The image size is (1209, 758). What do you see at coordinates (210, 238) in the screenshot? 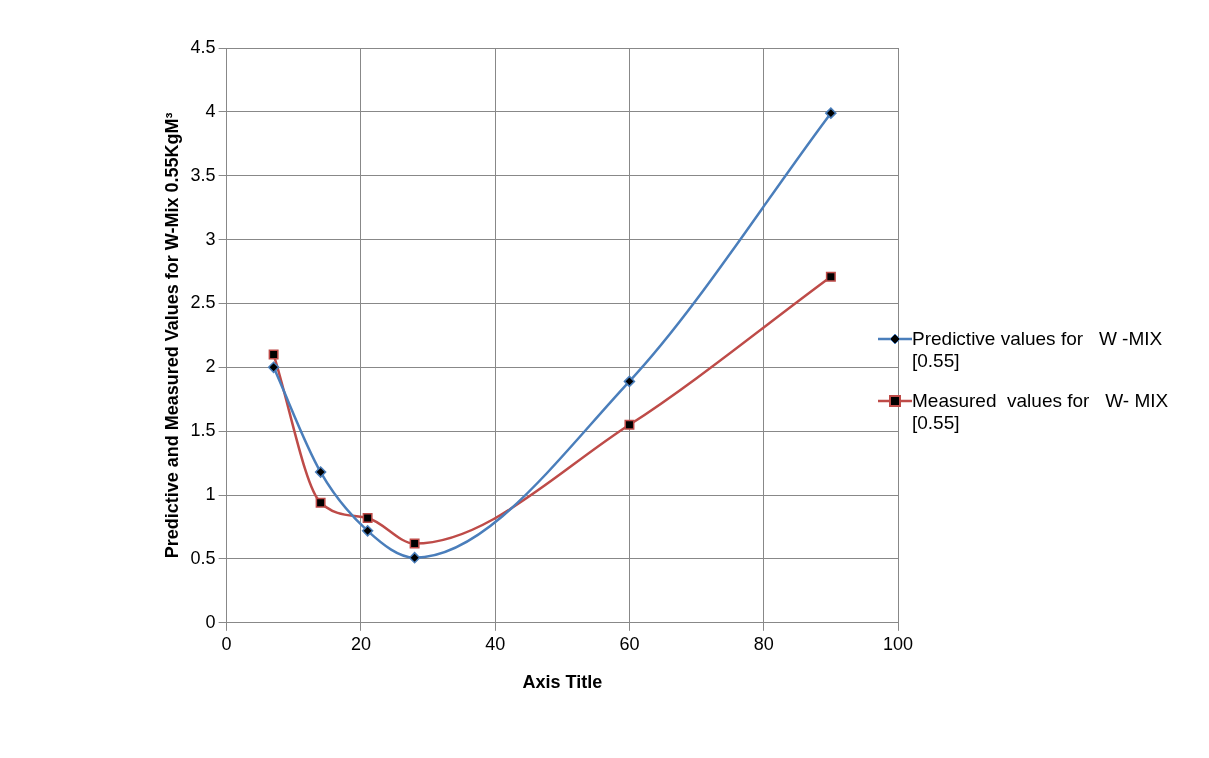
I see `y-tick-label: 3` at bounding box center [210, 238].